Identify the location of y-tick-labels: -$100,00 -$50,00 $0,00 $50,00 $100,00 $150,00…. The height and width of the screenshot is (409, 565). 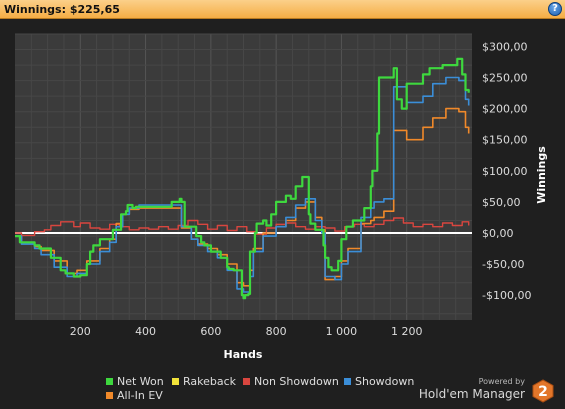
(506, 171).